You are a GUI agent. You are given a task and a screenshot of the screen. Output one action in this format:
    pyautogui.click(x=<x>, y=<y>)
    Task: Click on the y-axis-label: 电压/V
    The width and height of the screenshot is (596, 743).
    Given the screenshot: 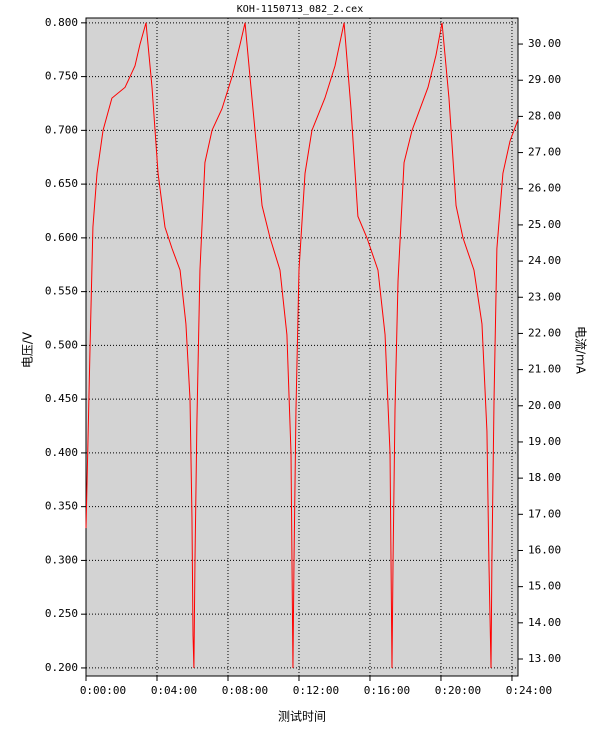 What is the action you would take?
    pyautogui.click(x=28, y=349)
    